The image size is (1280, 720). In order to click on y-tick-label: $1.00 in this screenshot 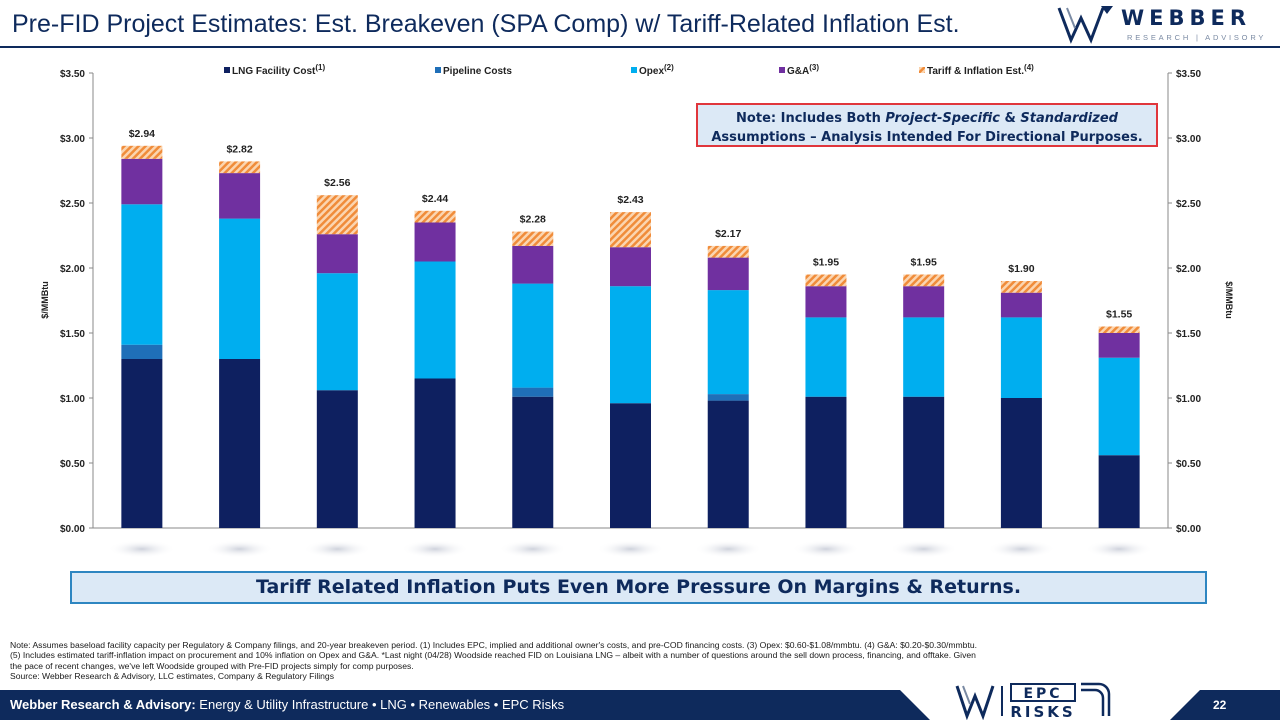, I will do `click(72, 399)`.